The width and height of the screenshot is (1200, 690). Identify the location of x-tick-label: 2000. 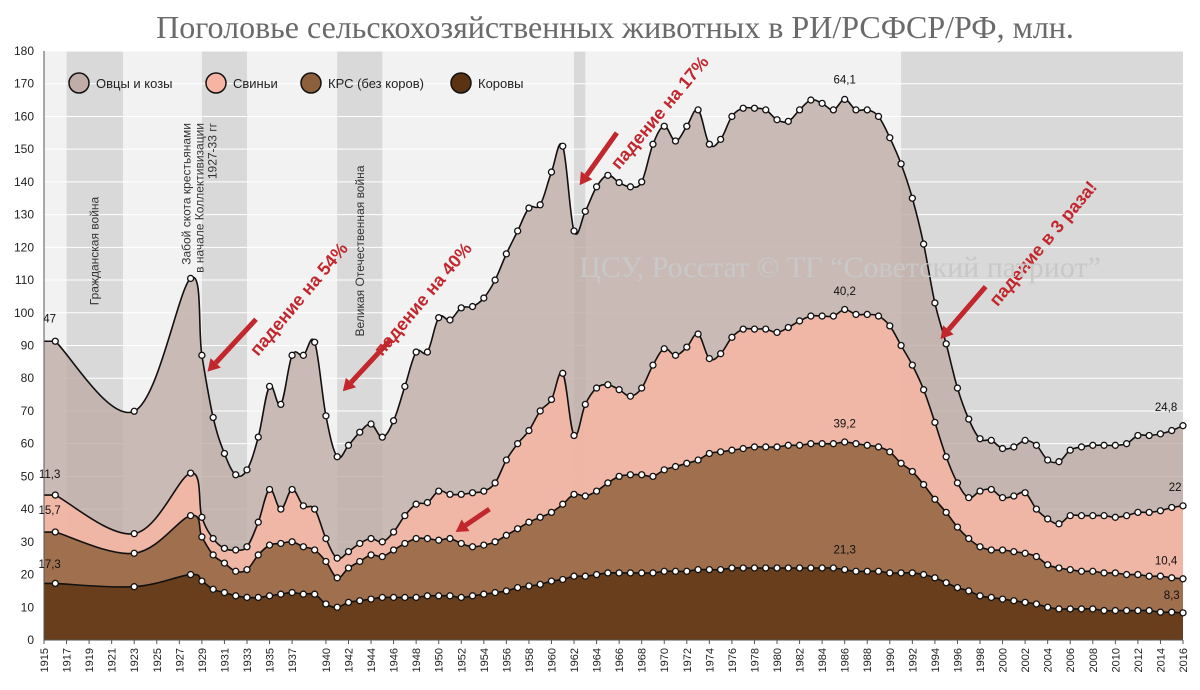
(1004, 660).